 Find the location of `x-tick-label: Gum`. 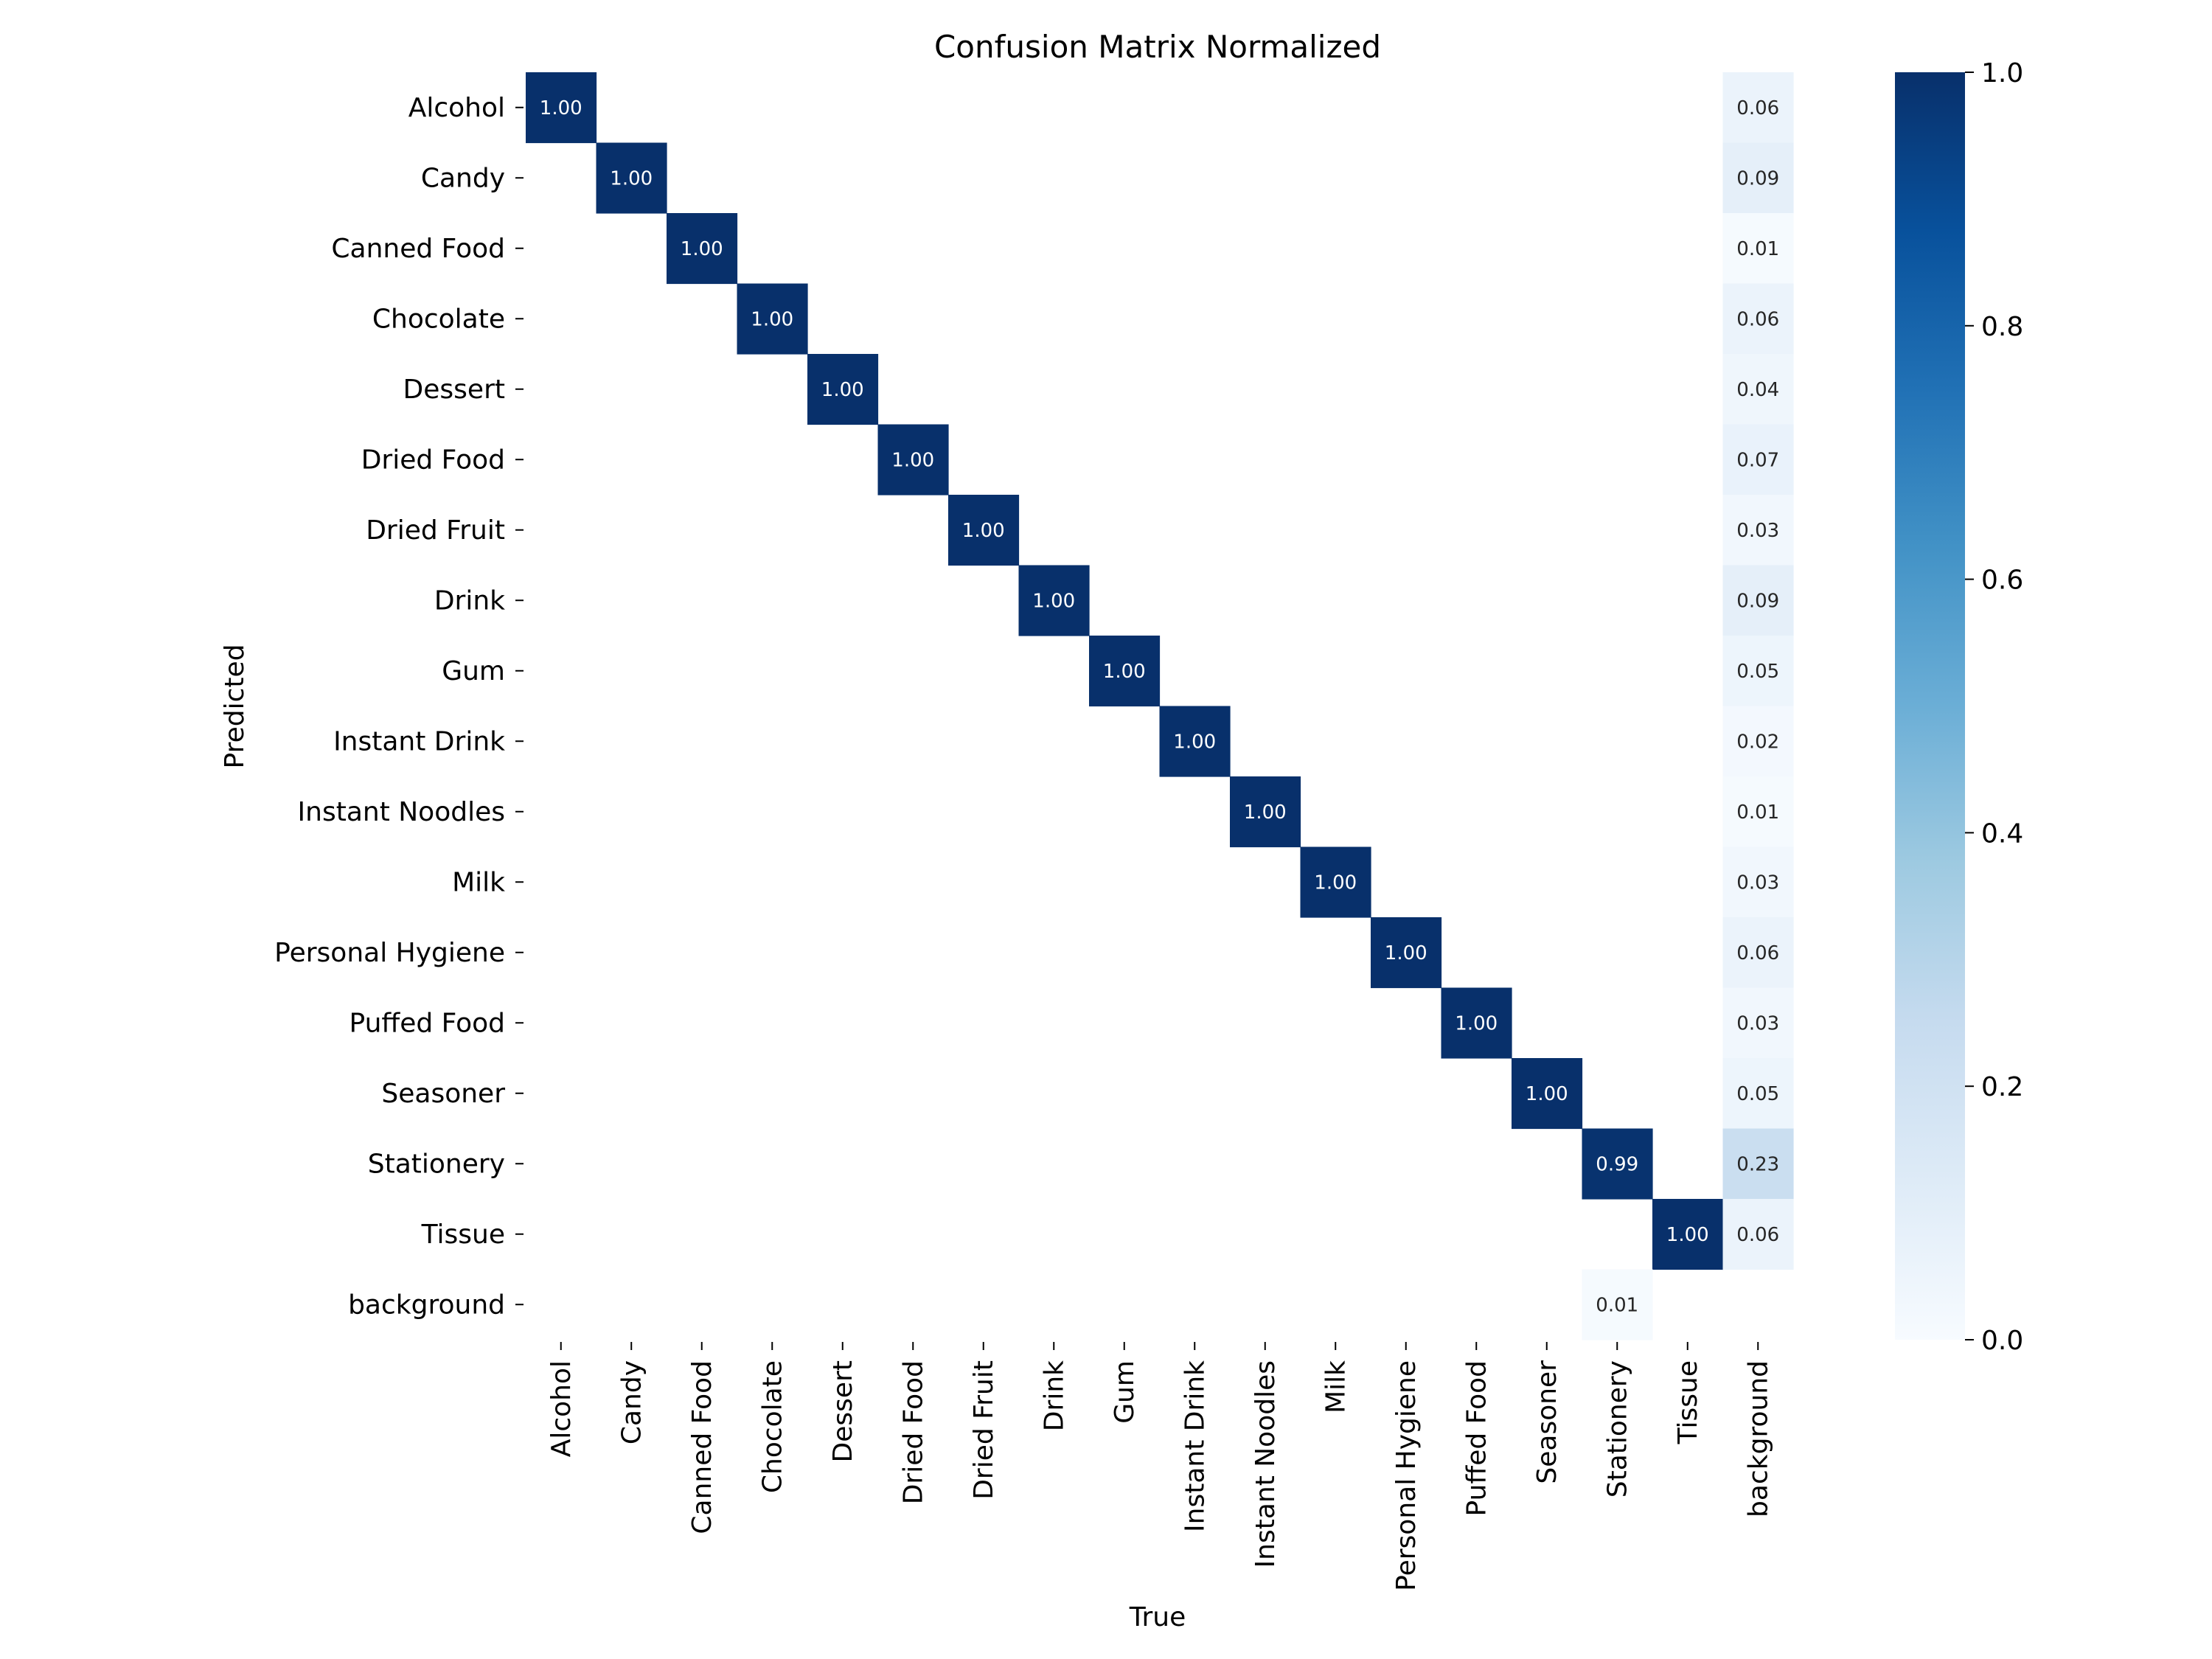

x-tick-label: Gum is located at coordinates (1125, 1392).